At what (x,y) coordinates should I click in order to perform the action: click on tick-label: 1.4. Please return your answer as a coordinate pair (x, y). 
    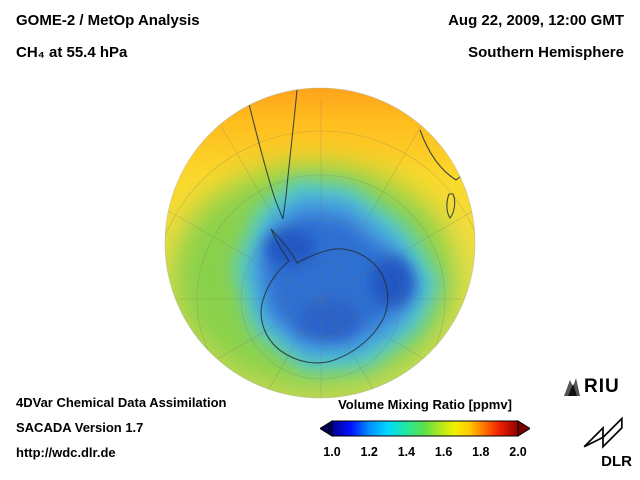
    Looking at the image, I should click on (406, 452).